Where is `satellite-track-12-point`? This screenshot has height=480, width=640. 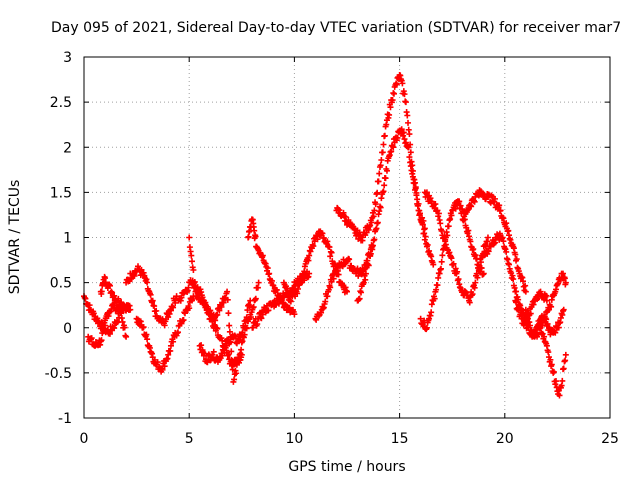 satellite-track-12-point is located at coordinates (325, 301).